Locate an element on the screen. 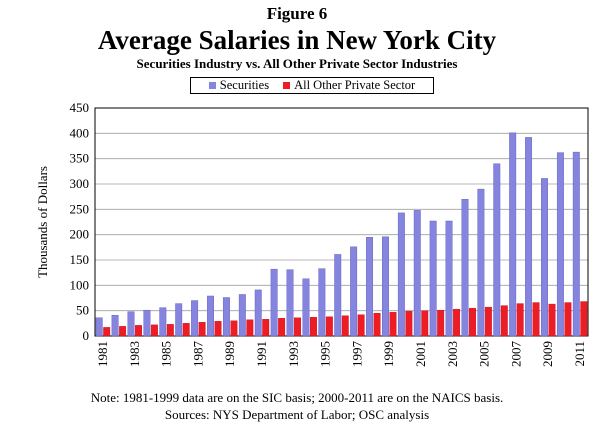 This screenshot has height=445, width=594. legend-swatch-securities is located at coordinates (212, 85).